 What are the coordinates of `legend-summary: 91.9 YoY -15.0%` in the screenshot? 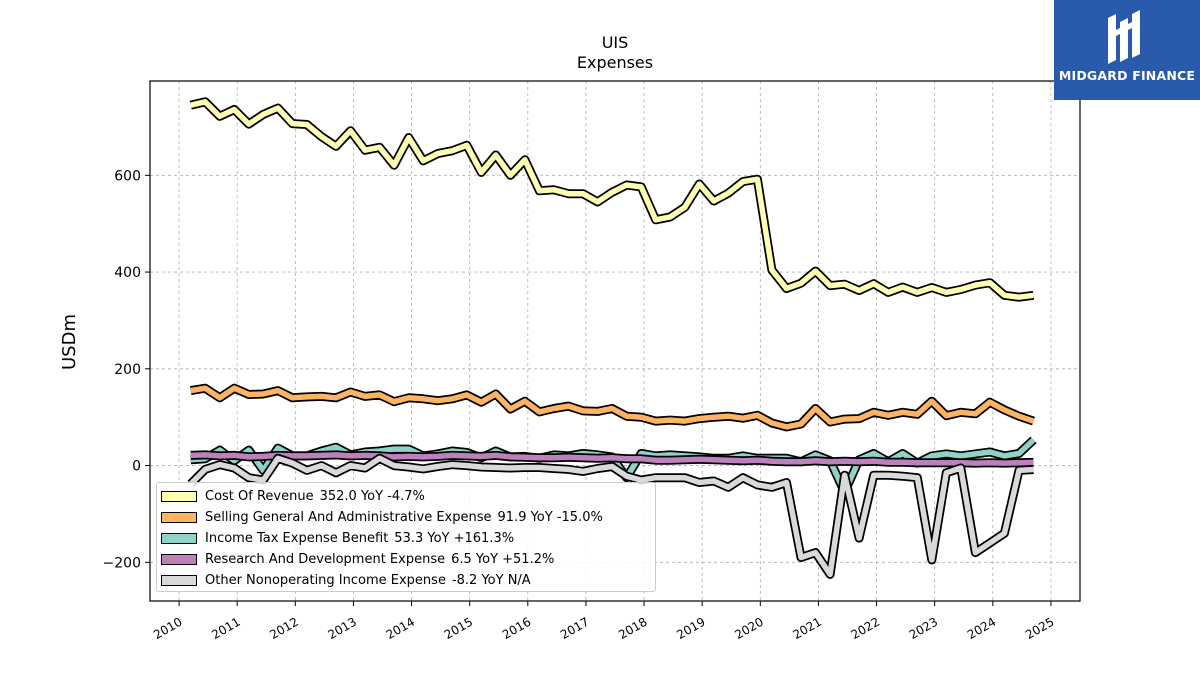 It's located at (550, 517).